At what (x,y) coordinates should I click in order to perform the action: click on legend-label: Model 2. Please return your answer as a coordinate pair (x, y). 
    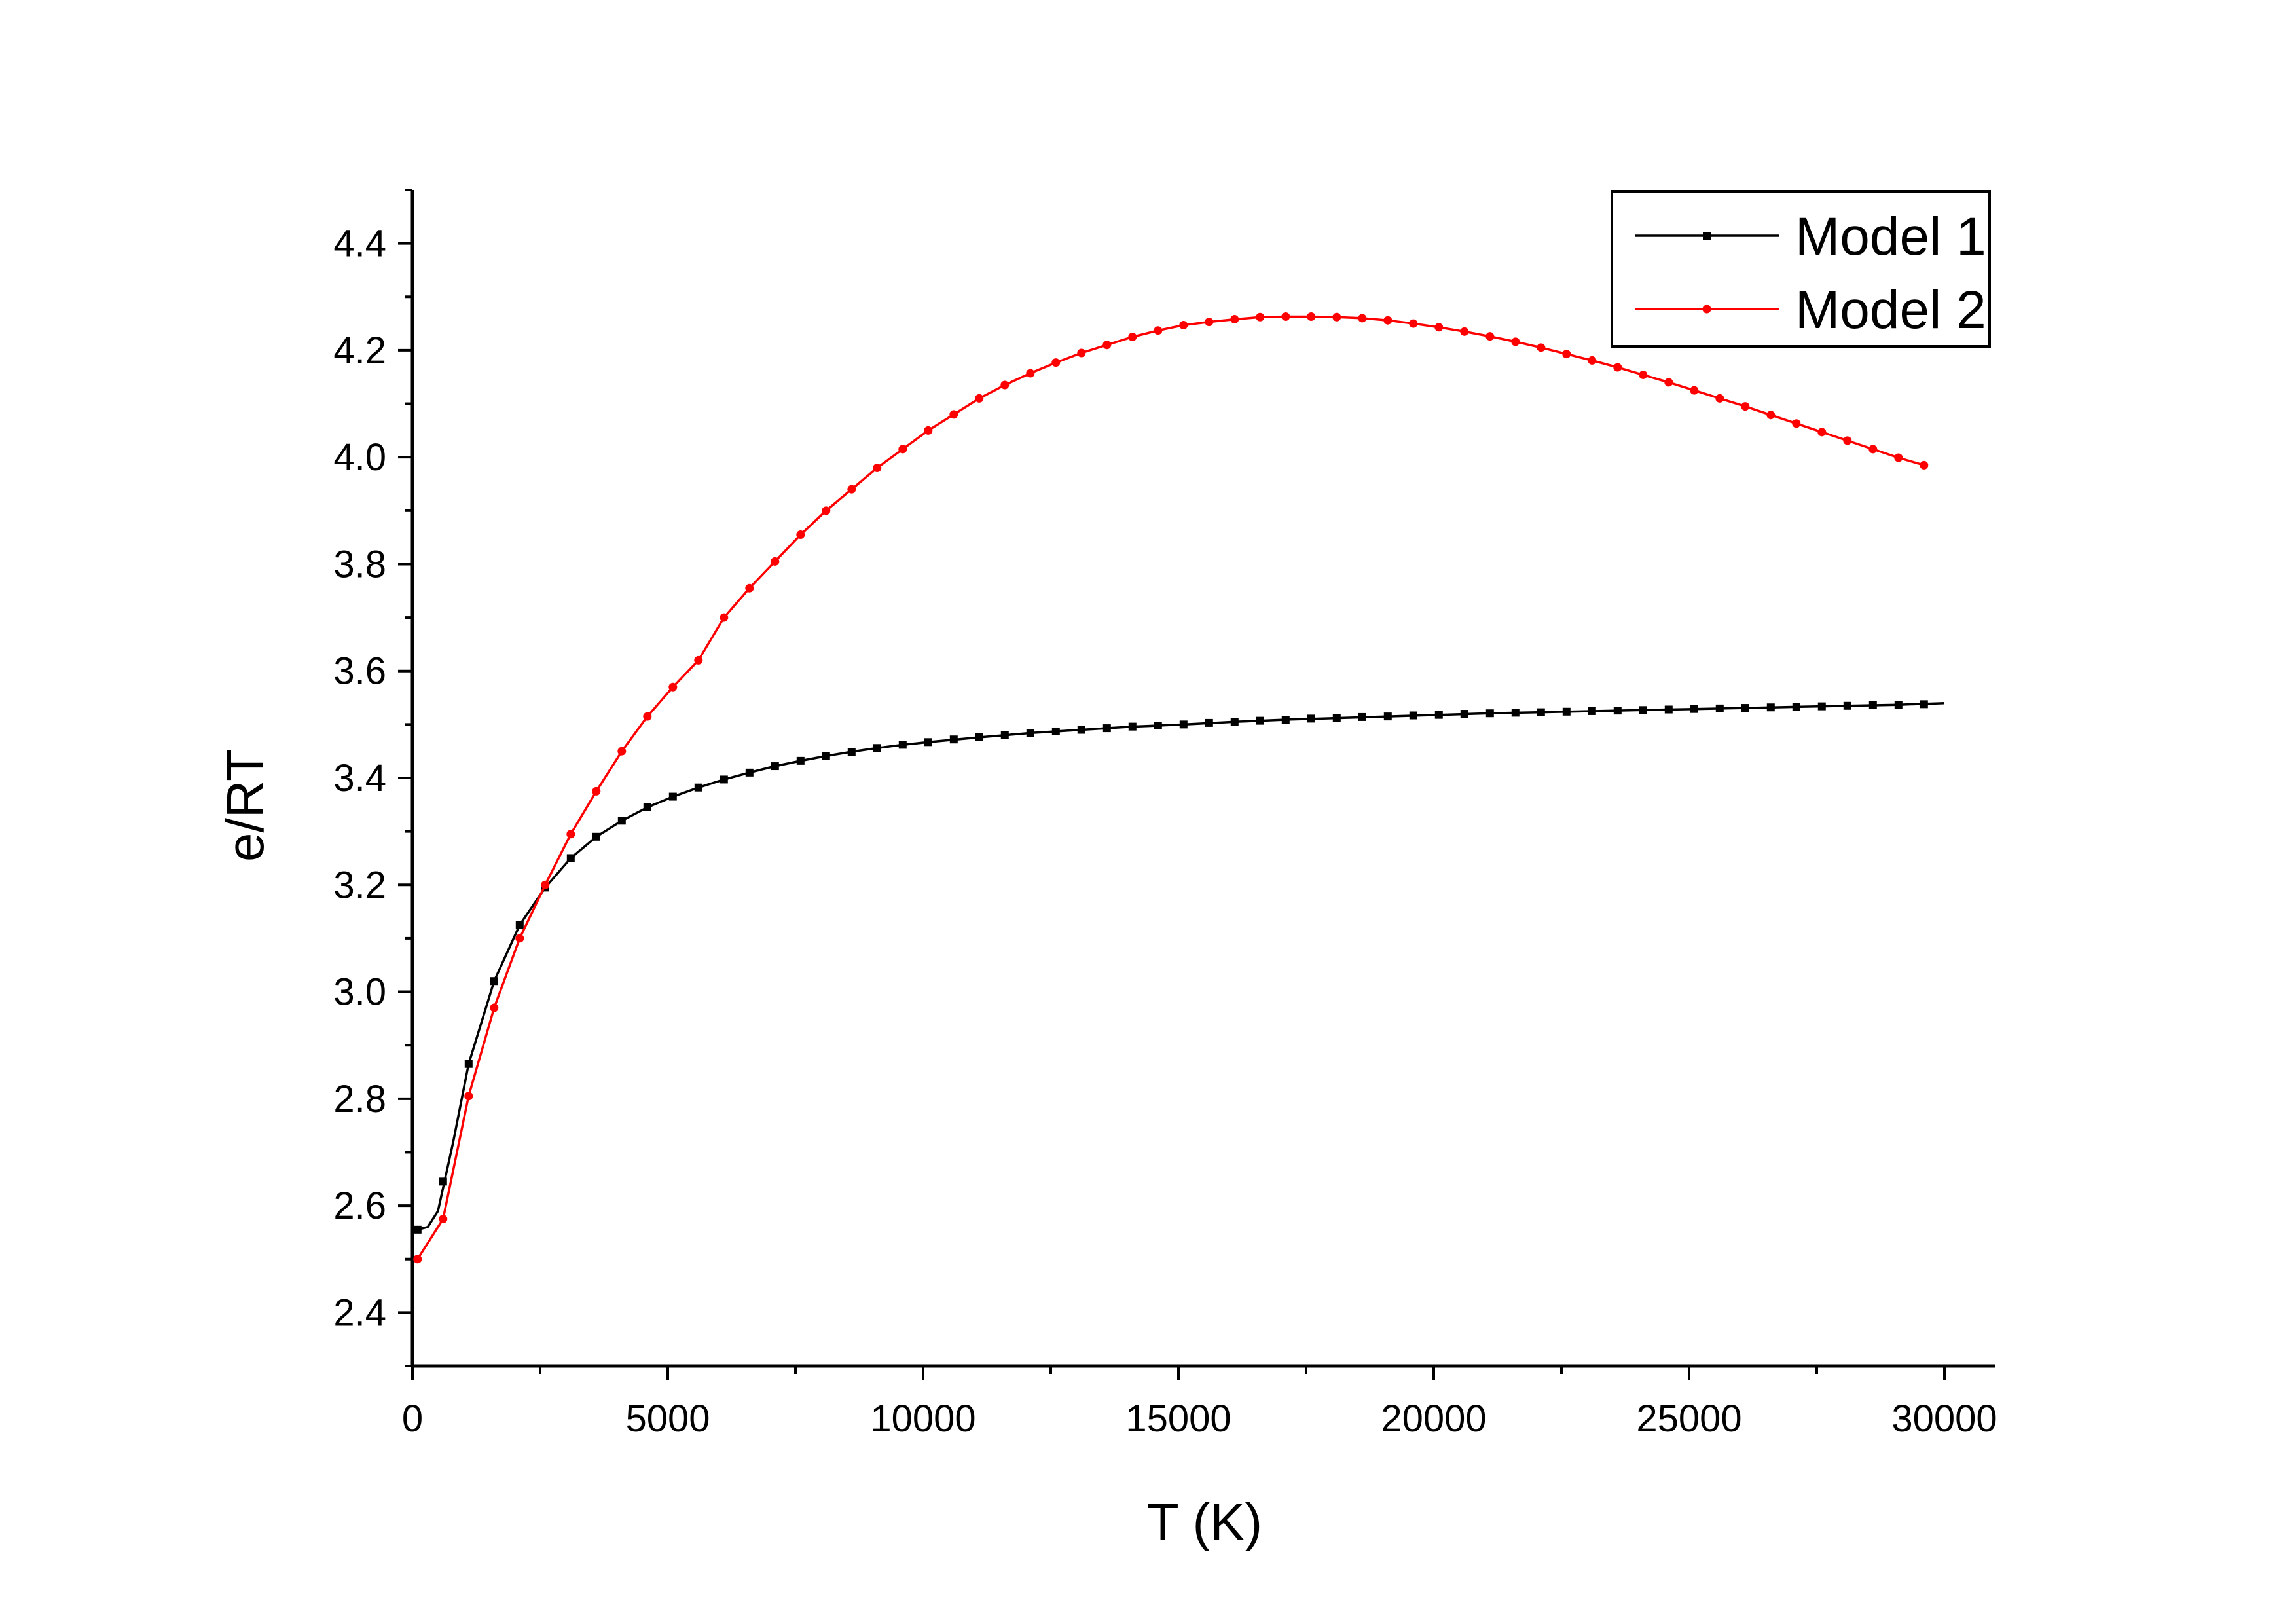
    Looking at the image, I should click on (1890, 310).